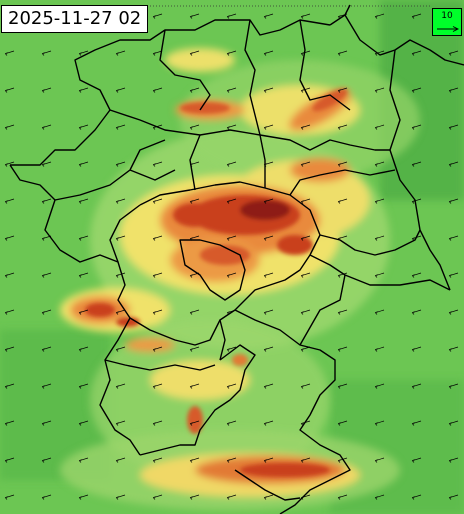 Image resolution: width=464 pixels, height=514 pixels. I want to click on border-north-small, so click(255, 77).